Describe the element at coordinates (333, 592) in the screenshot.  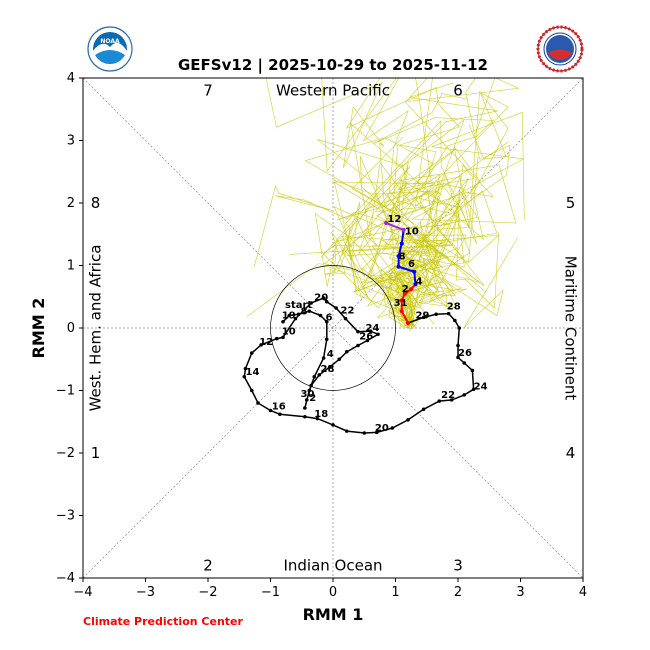
I see `x-tick-label: 0` at that location.